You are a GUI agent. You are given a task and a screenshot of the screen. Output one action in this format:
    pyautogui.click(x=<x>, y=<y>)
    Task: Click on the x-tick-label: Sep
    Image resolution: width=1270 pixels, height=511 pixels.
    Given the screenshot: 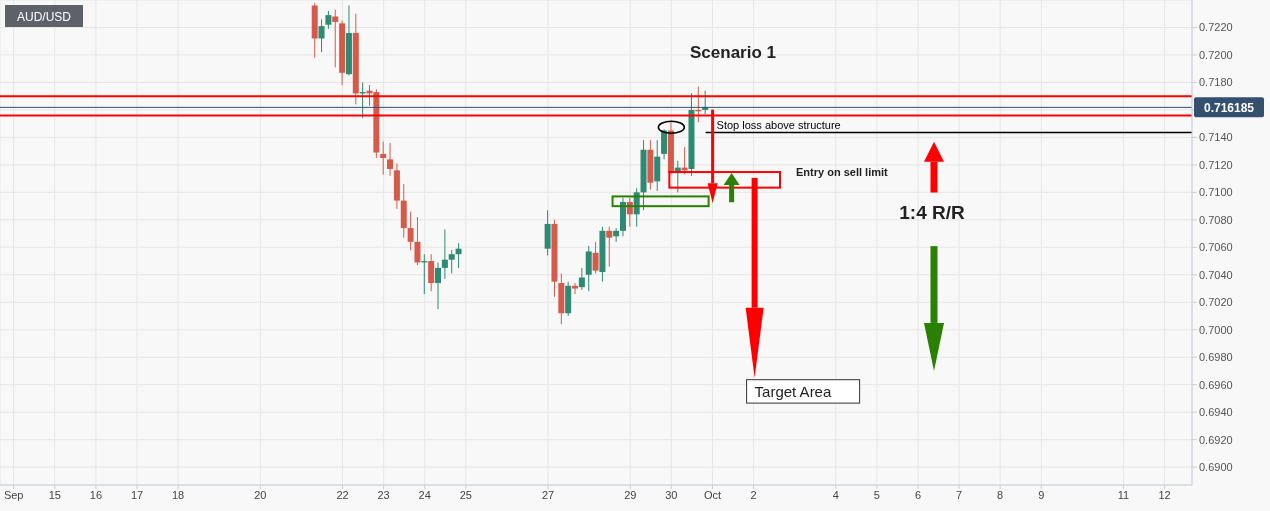 What is the action you would take?
    pyautogui.click(x=13, y=494)
    